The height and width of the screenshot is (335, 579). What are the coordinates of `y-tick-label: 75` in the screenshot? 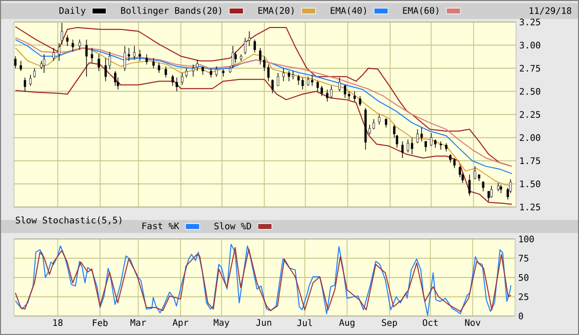 It's located at (523, 258).